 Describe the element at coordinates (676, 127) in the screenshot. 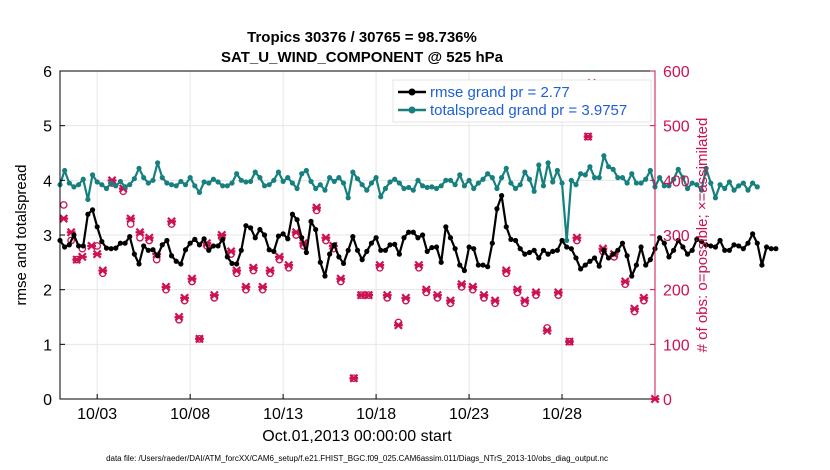

I see `y-right-tick-label: 500` at that location.